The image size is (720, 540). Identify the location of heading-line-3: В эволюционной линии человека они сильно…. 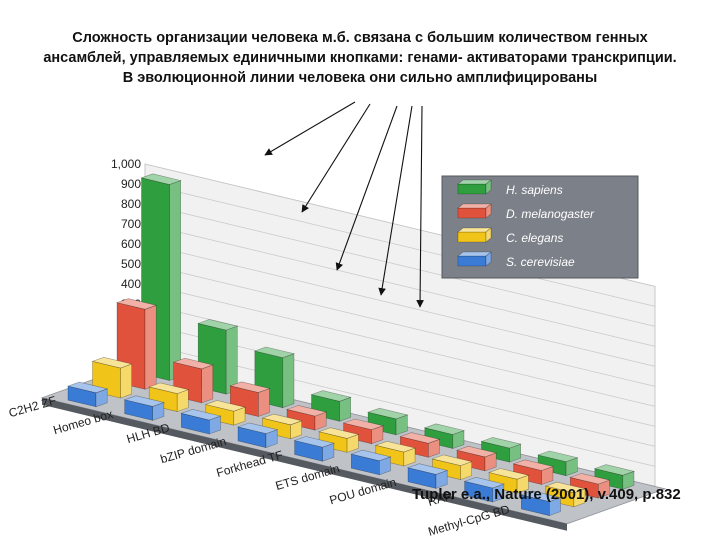
(360, 78).